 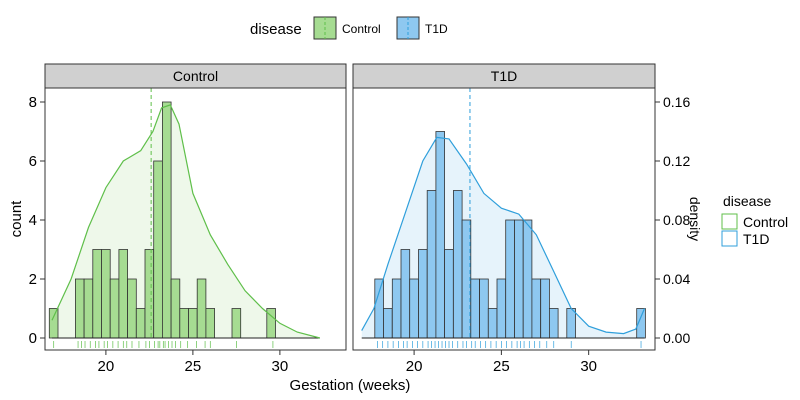 I want to click on y2-tick-label: 0.16, so click(x=676, y=102).